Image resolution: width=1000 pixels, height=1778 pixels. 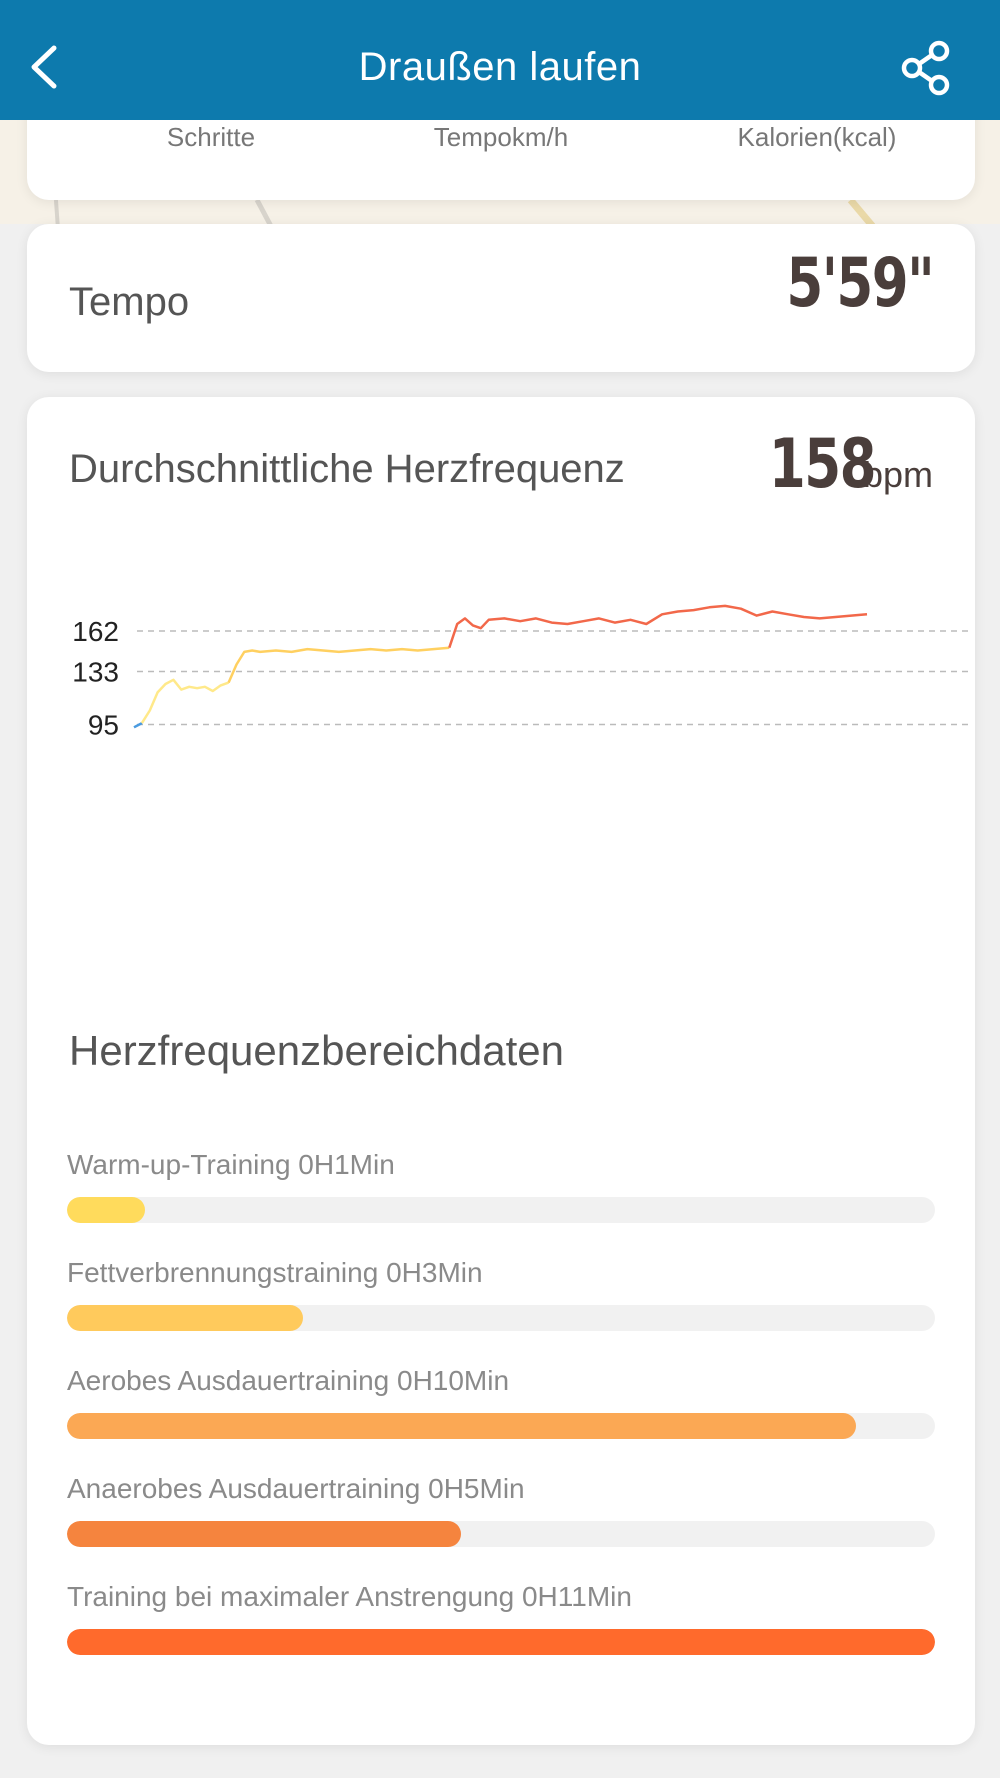 I want to click on zone-label: Warm-up-Training 0H1Min, so click(x=231, y=1164).